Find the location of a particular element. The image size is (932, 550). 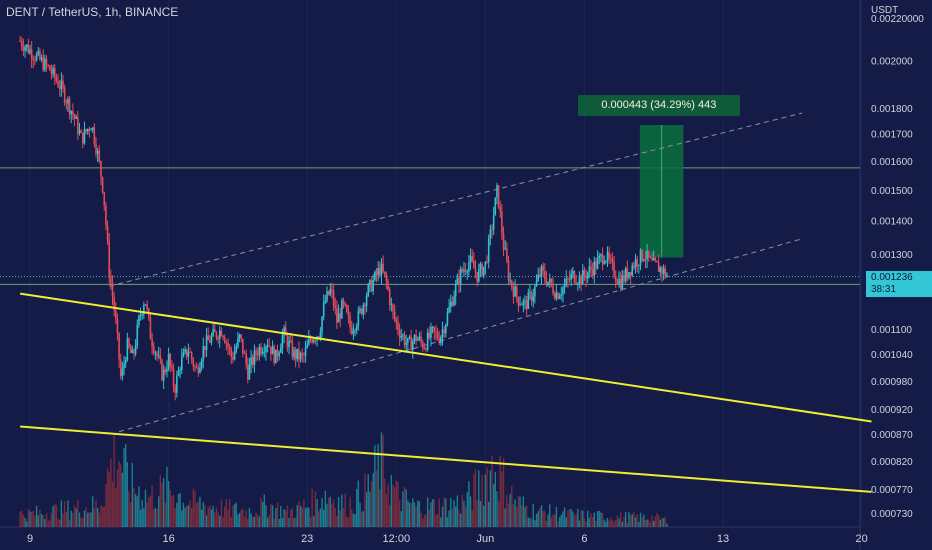

x-tick-label: 9 is located at coordinates (30, 539).